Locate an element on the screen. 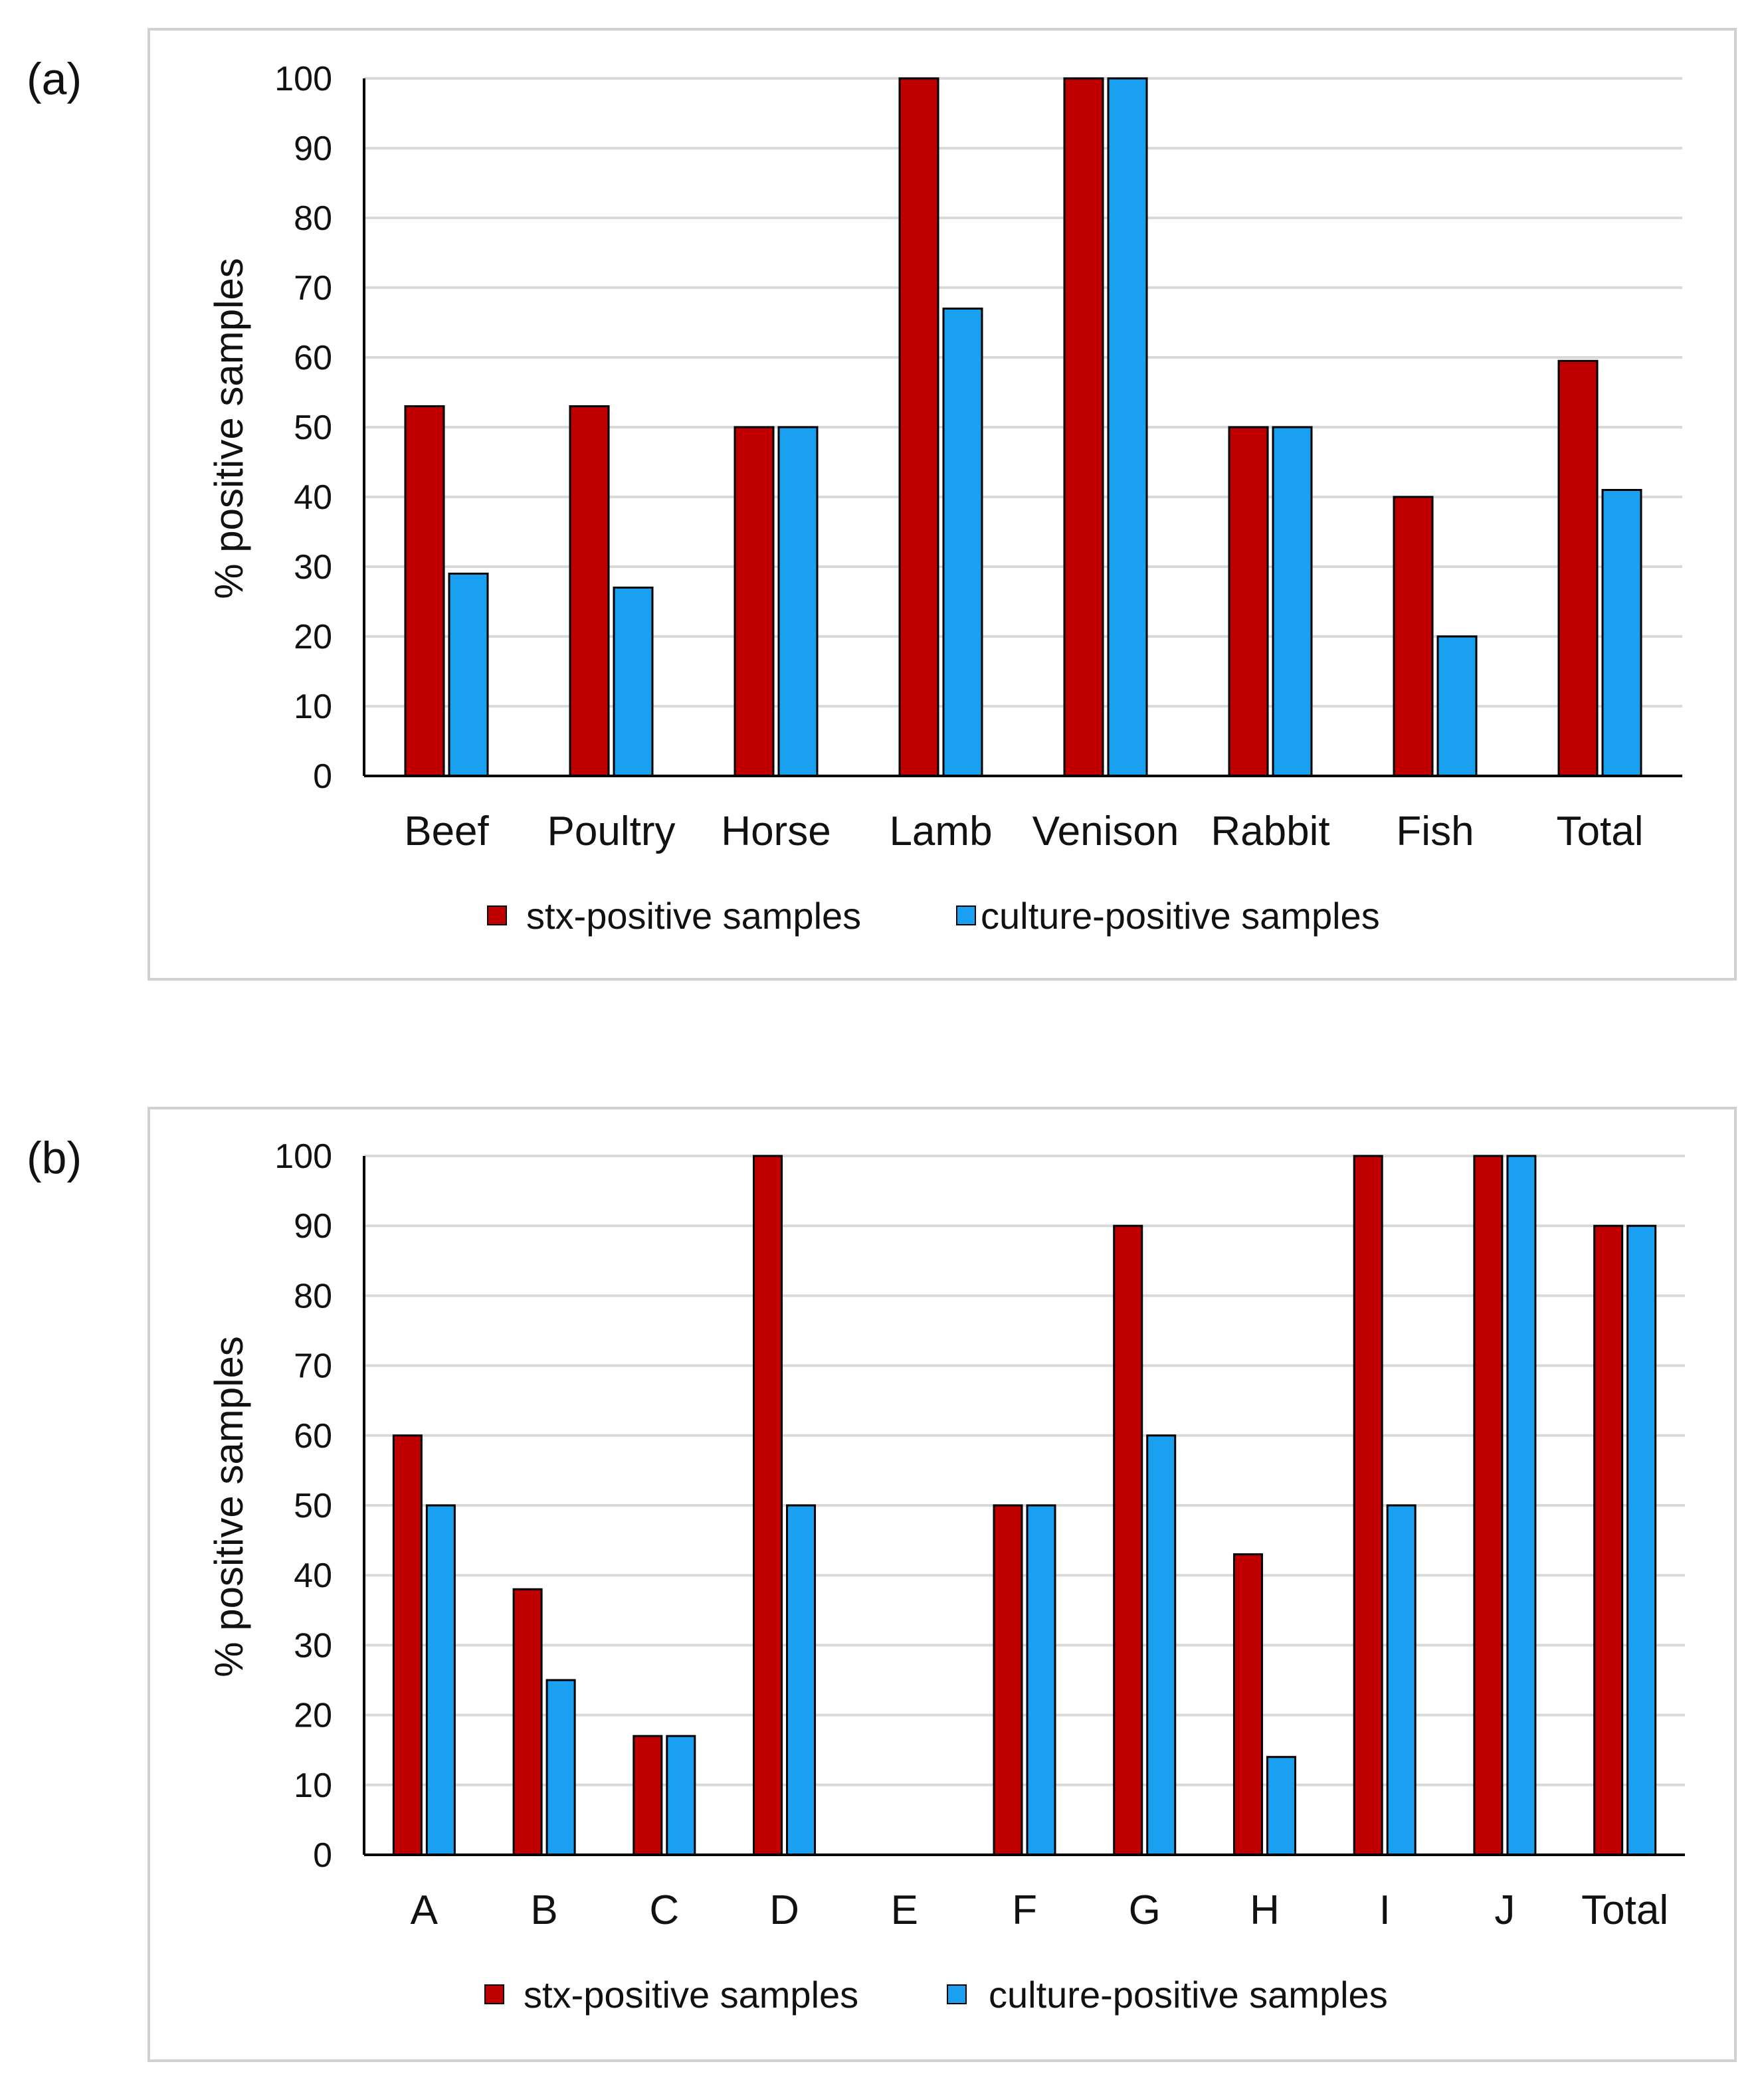 Image resolution: width=1764 pixels, height=2088 pixels. y-ticks-a: 0 10 20 30 40 50 60 70 80 90 100 is located at coordinates (303, 428).